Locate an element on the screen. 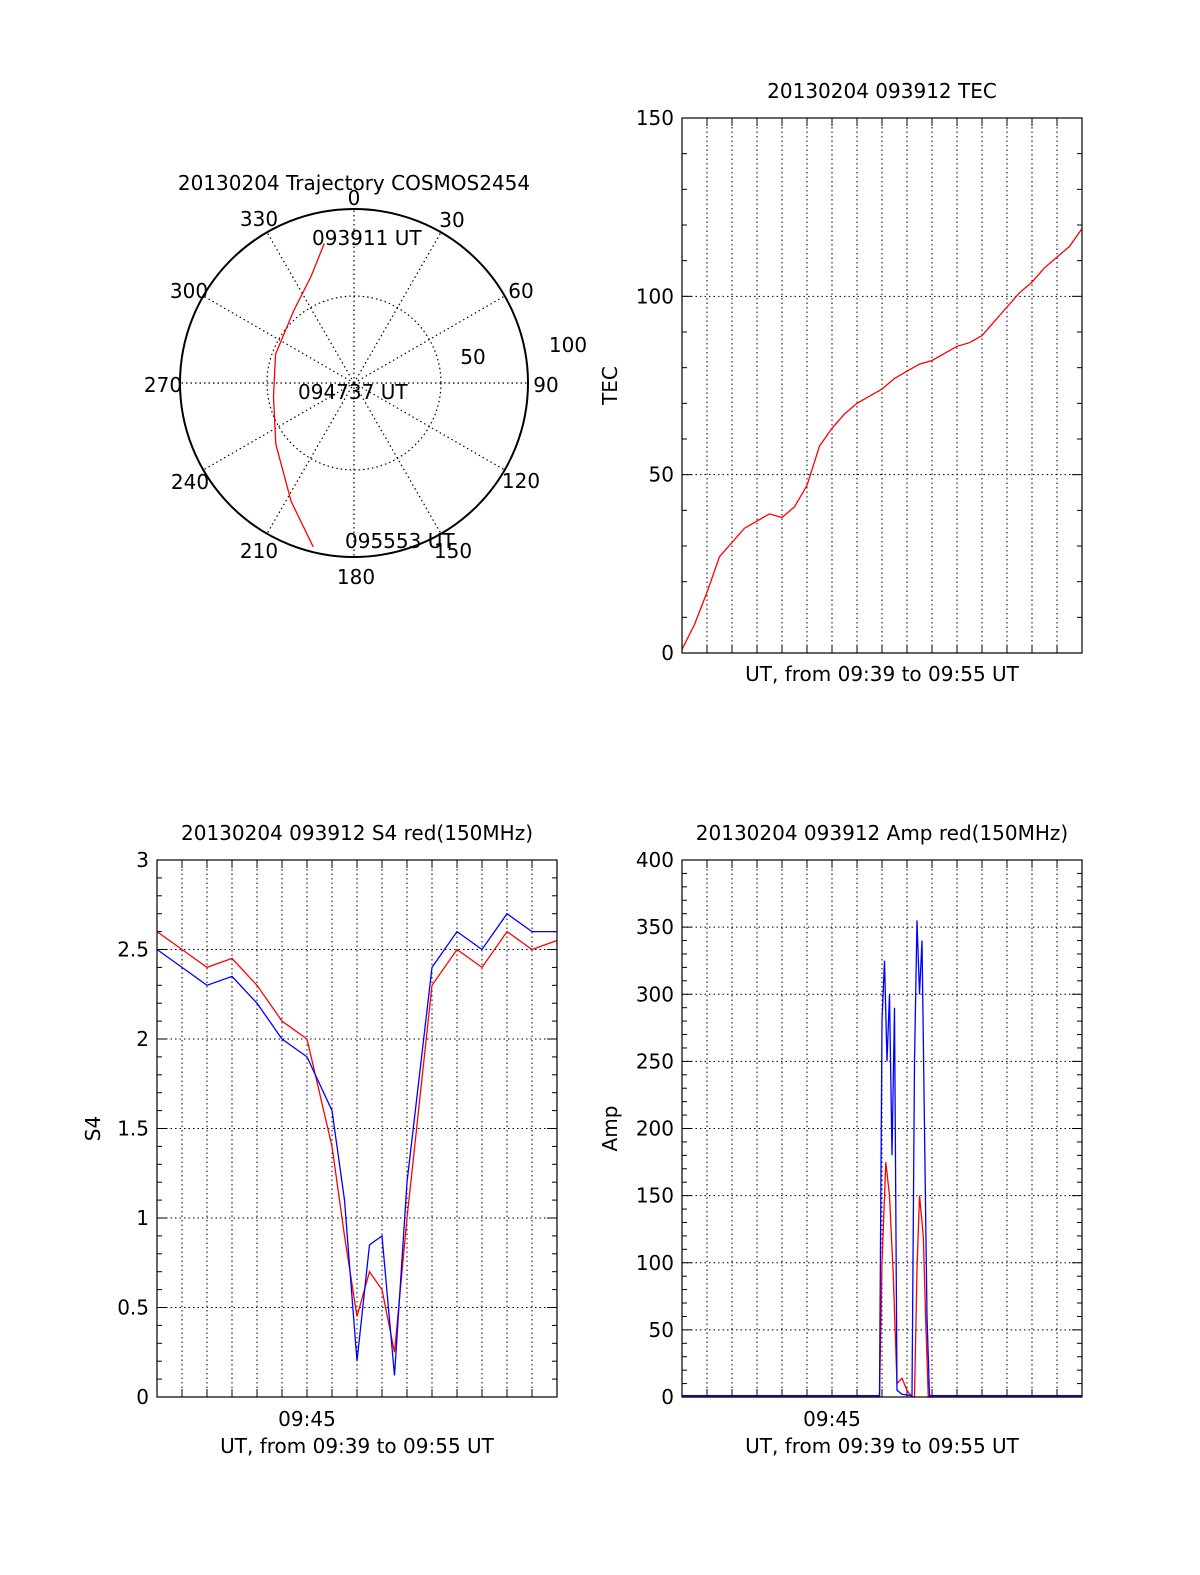 Image resolution: width=1200 pixels, height=1575 pixels. y-tick-label: 3 is located at coordinates (142, 860).